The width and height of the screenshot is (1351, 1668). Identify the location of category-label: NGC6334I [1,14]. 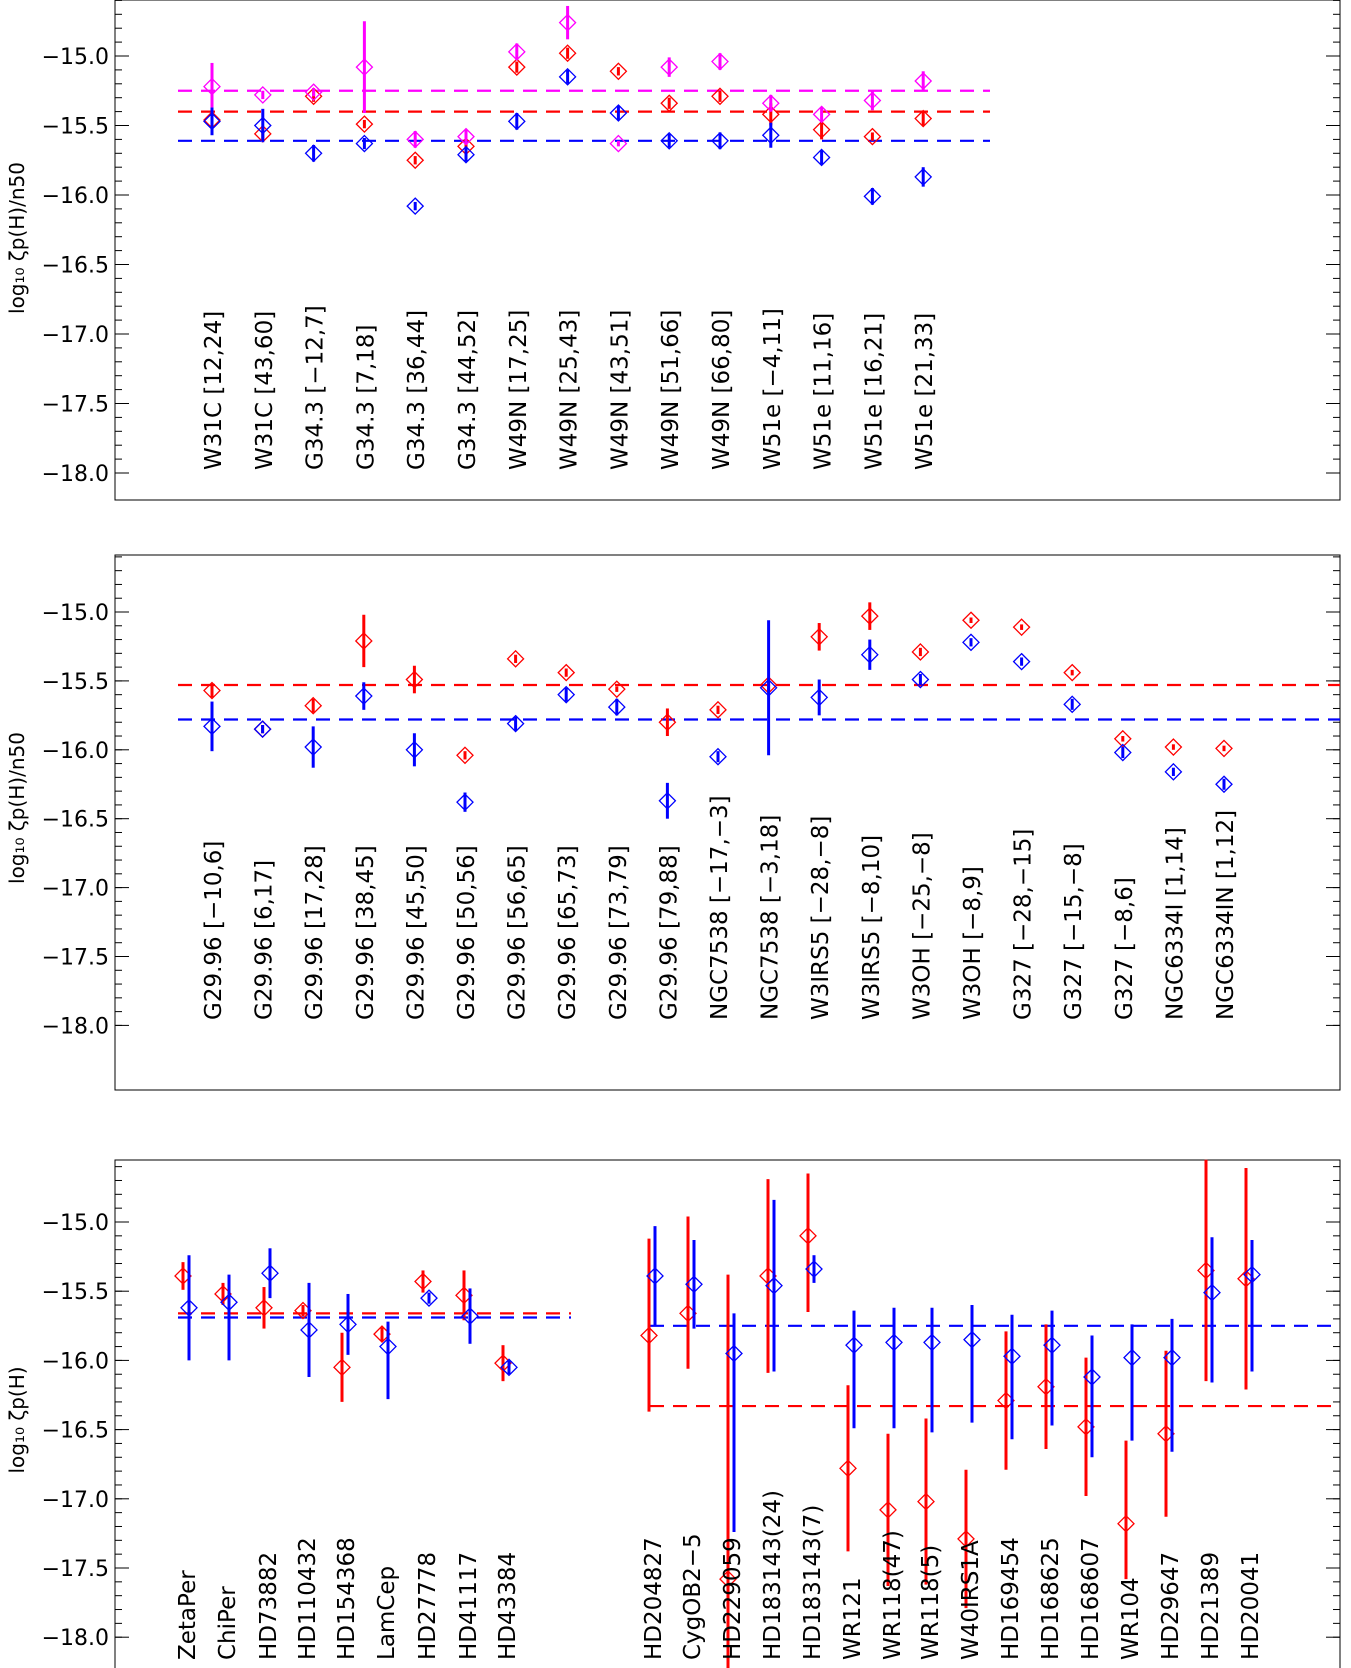
(1175, 923).